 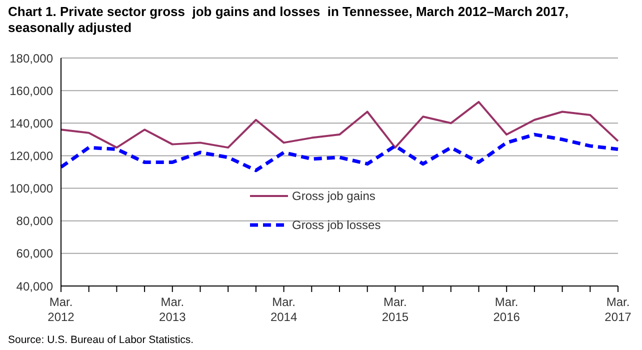 I want to click on y-tick-label: 100,000, so click(x=32, y=189).